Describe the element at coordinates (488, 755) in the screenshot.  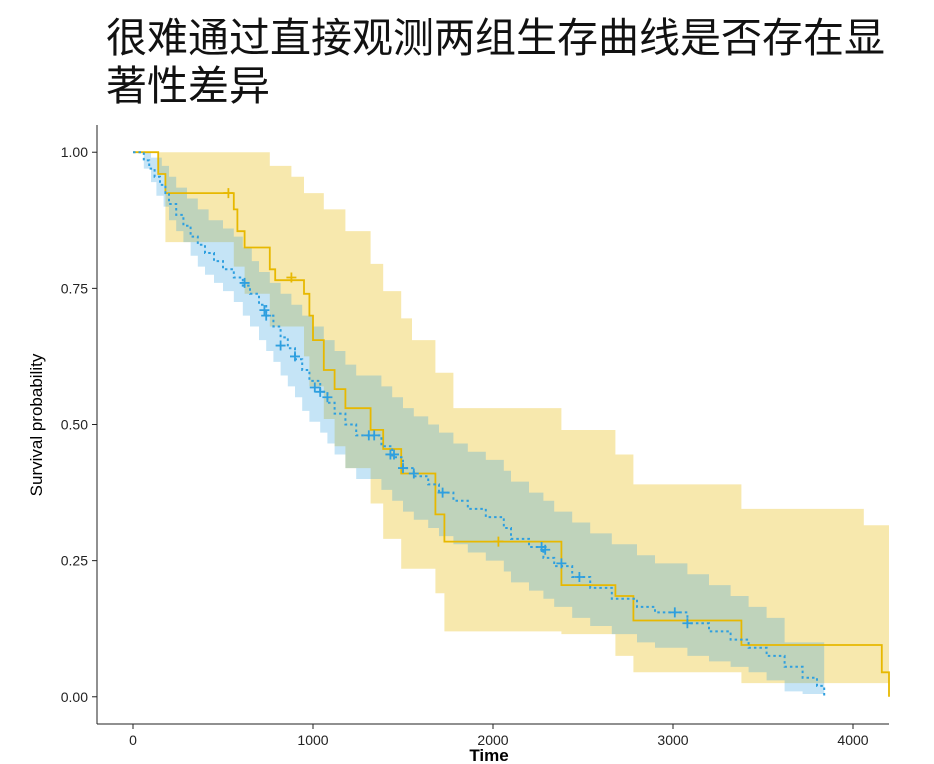
I see `x-axis-title: Time` at that location.